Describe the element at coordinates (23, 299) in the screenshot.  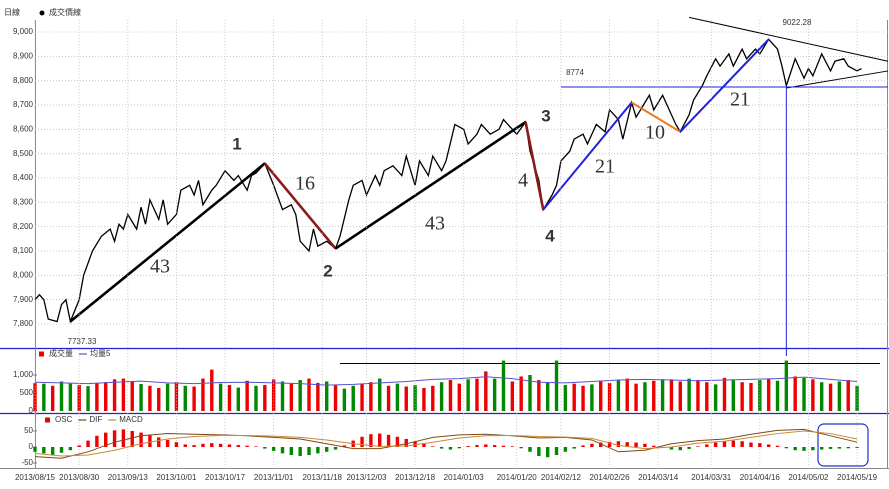
I see `y-tick-label: 7,900` at that location.